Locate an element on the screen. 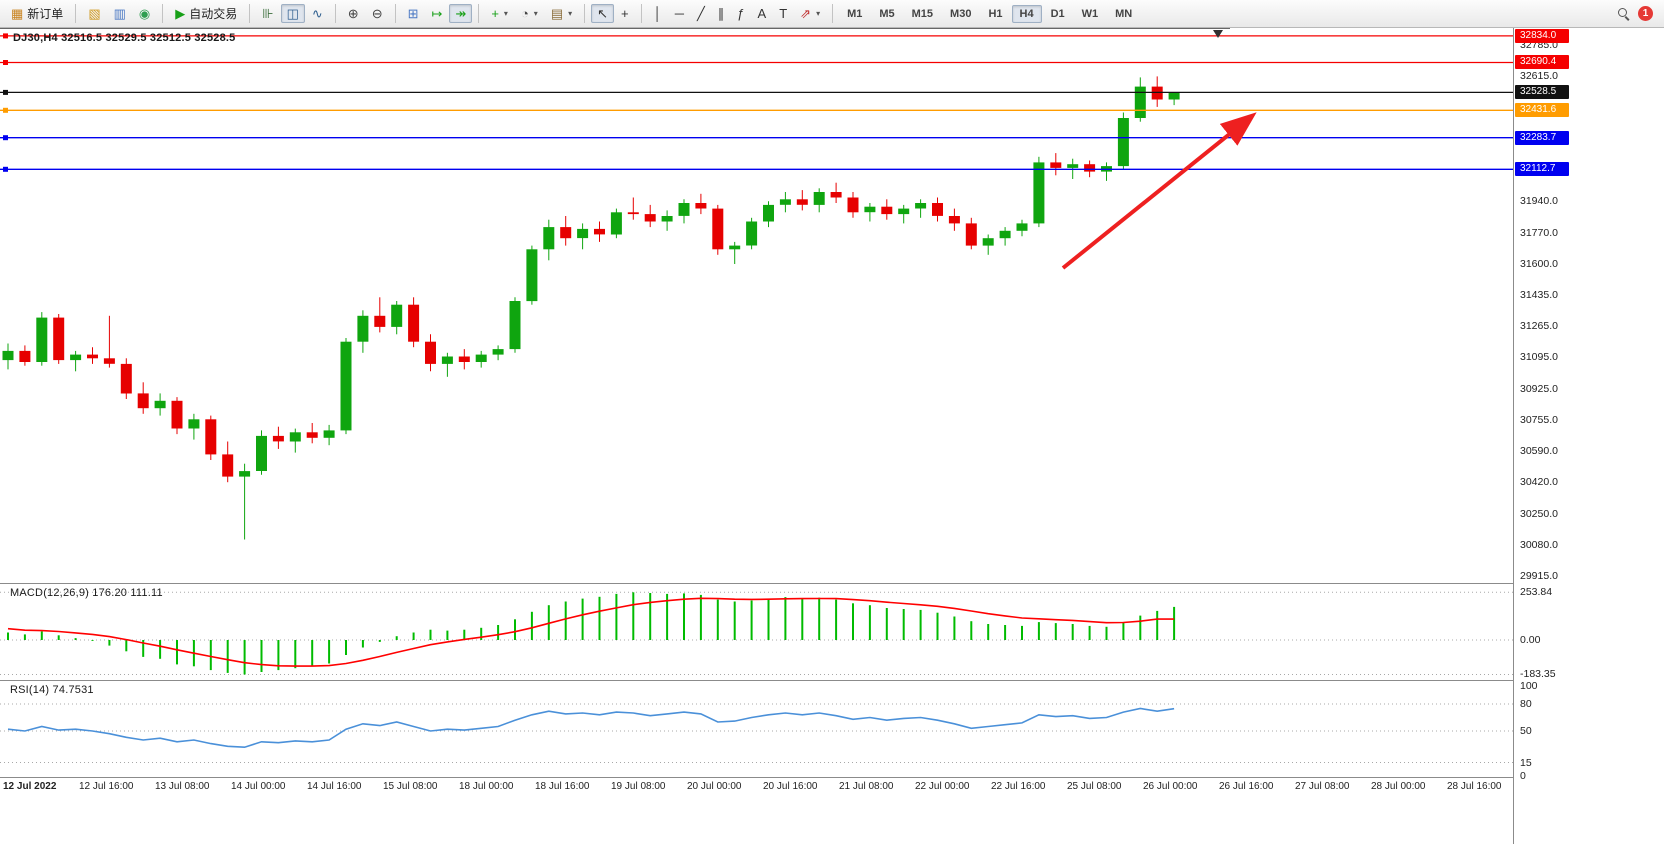 This screenshot has width=1664, height=844. rsi-scale-label: 100 is located at coordinates (1529, 686).